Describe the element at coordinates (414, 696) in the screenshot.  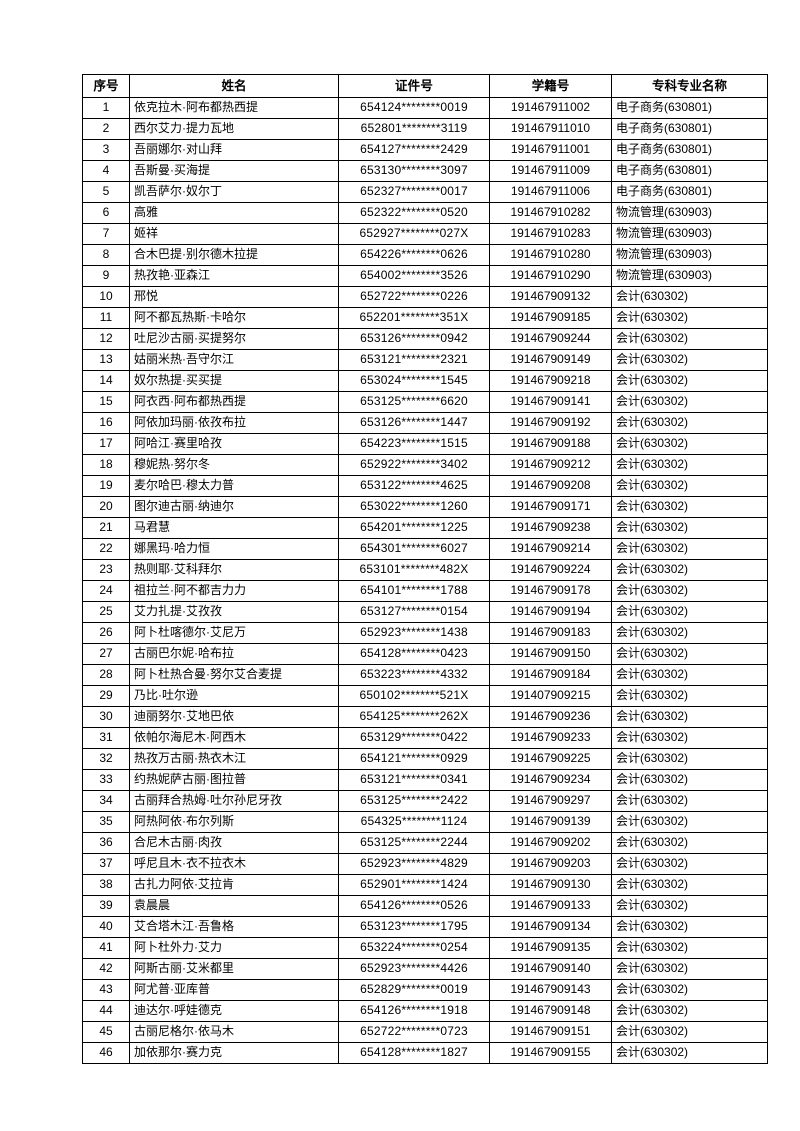
I see `cell-id-number: 650102********521X` at that location.